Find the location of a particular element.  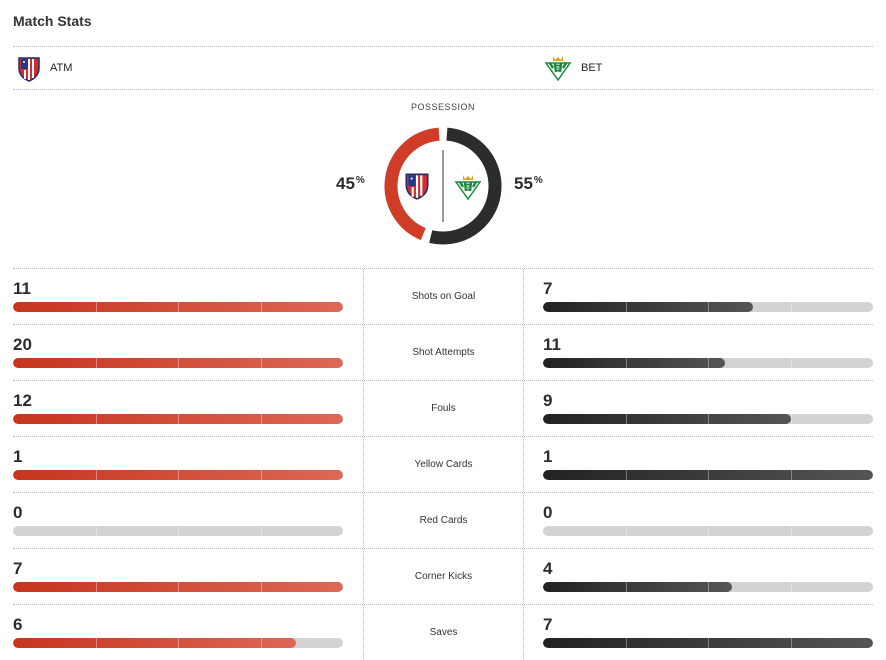

home-stat-cell: 12 is located at coordinates (188, 408).